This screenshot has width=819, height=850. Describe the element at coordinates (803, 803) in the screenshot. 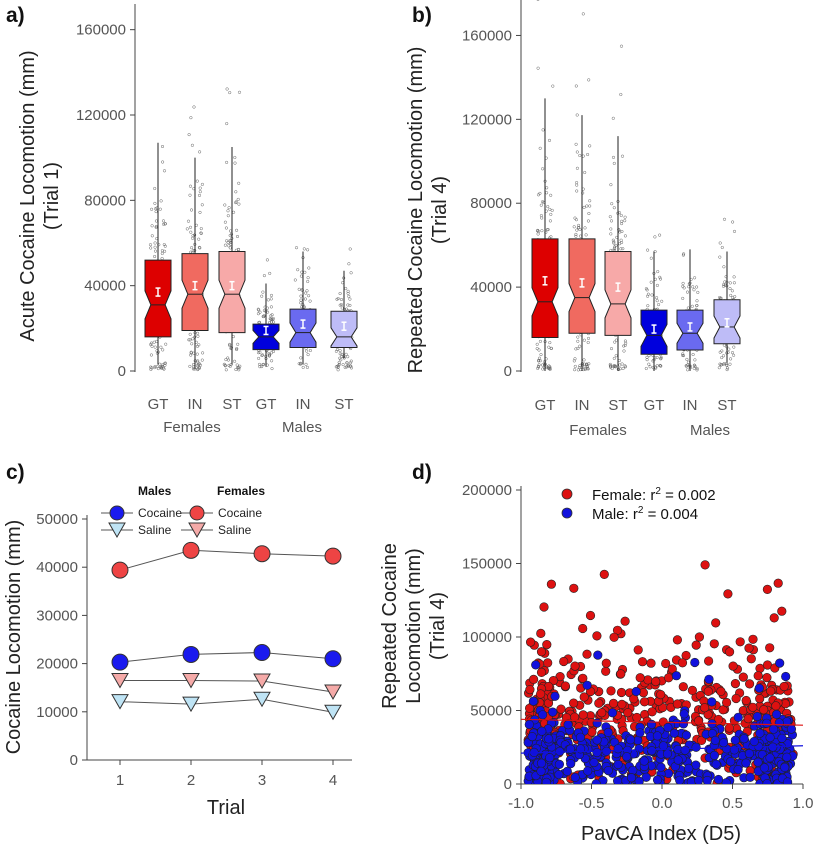

I see `panel-d-xtick-label: 1.0` at that location.